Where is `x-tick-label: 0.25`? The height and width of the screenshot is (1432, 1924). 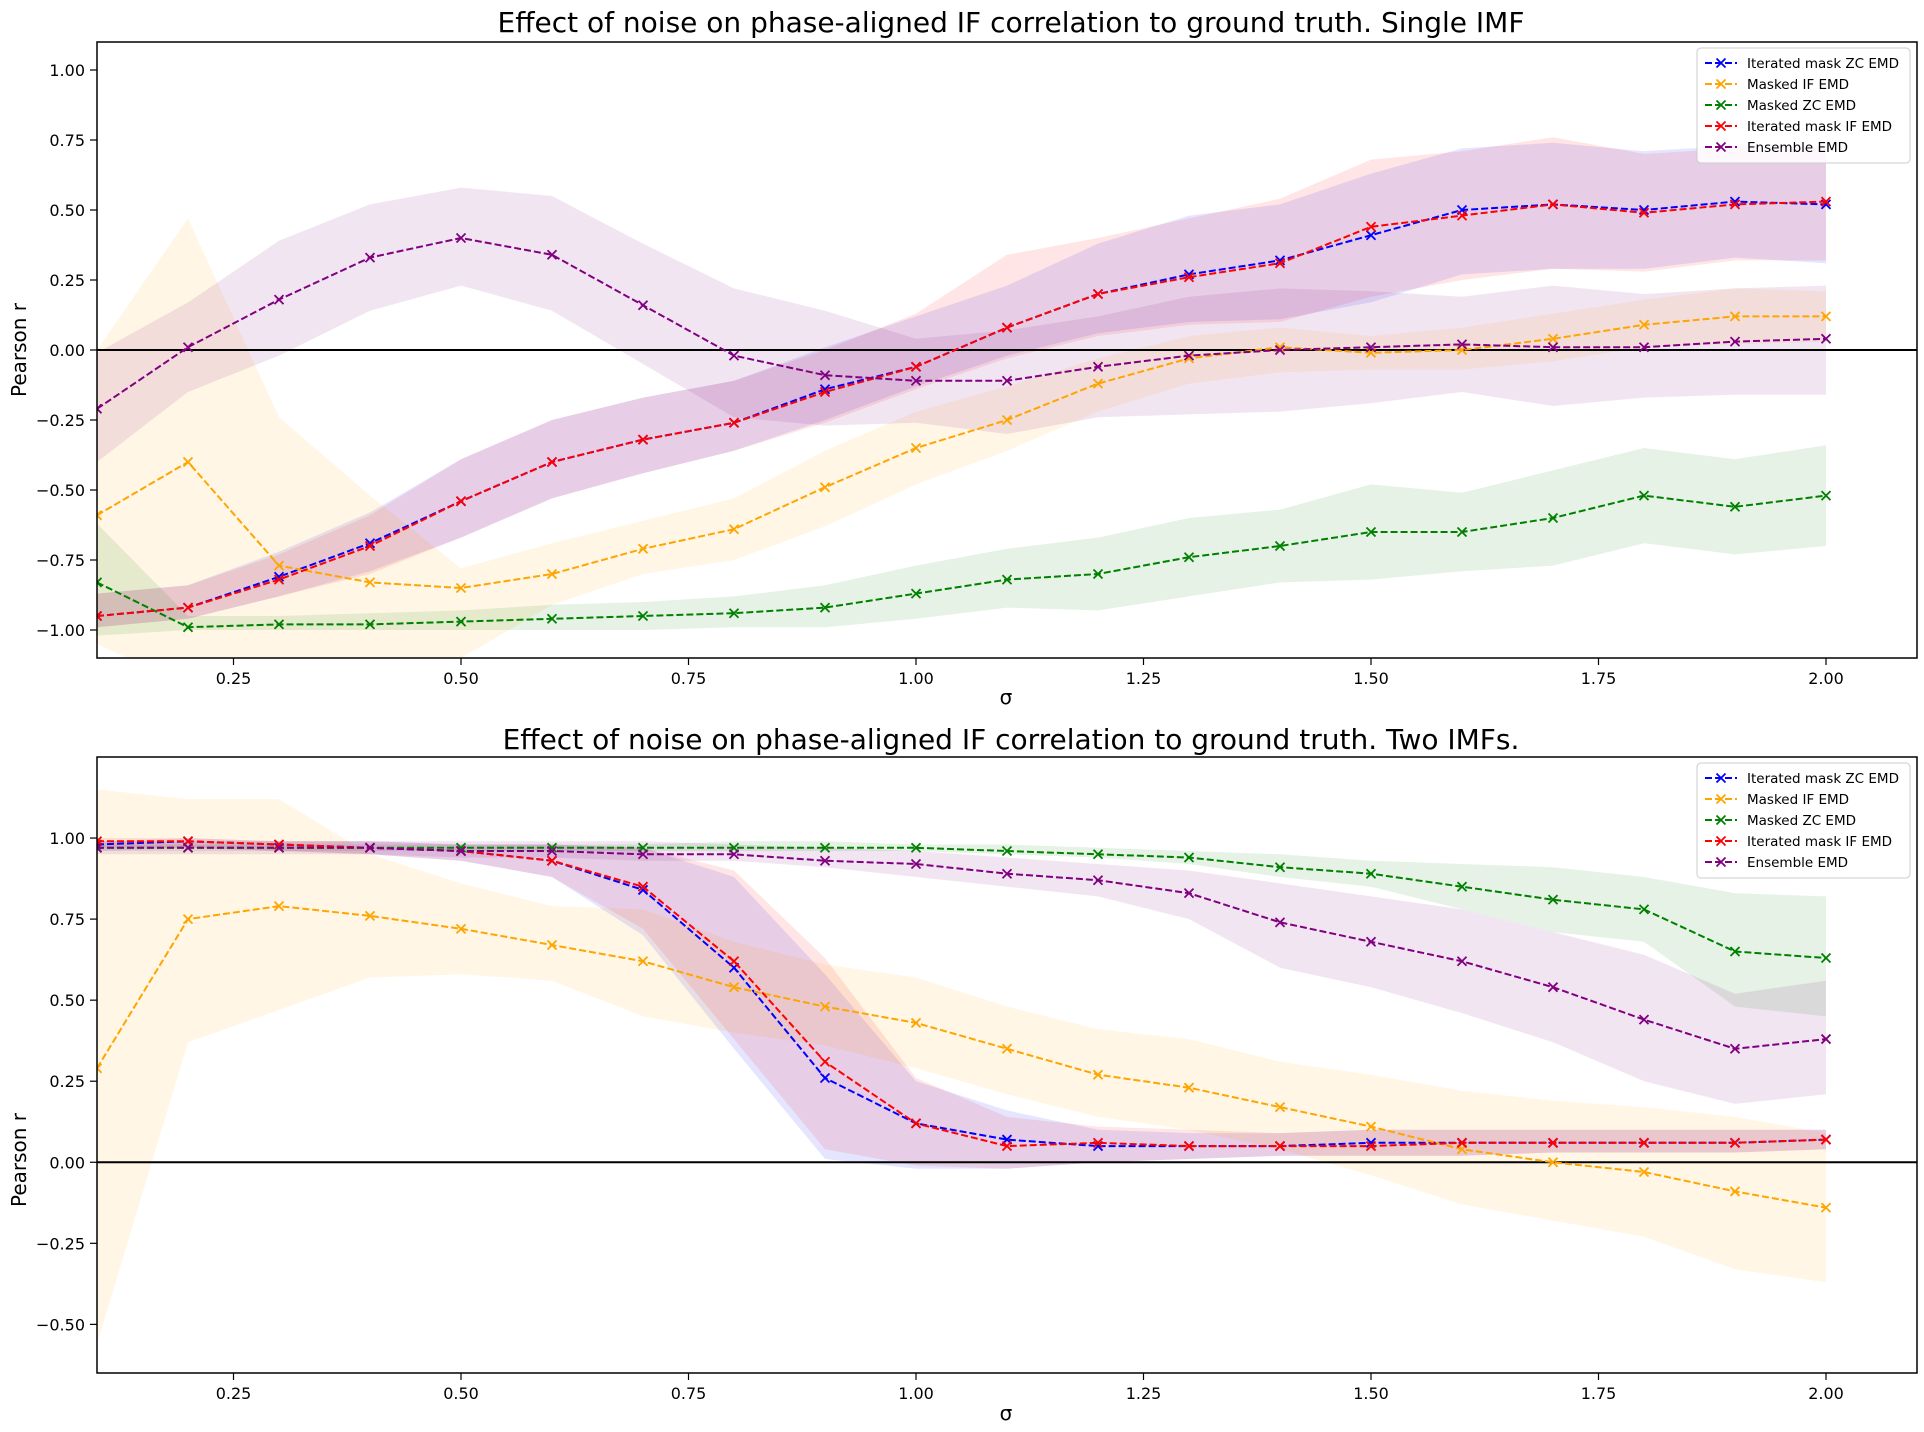 x-tick-label: 0.25 is located at coordinates (234, 1393).